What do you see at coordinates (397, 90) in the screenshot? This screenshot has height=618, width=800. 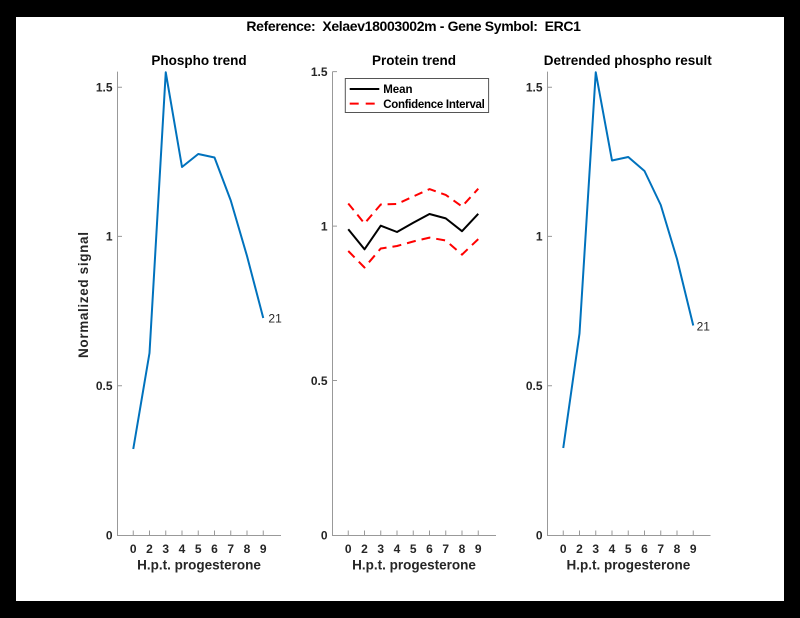 I see `svg-text: Mean` at bounding box center [397, 90].